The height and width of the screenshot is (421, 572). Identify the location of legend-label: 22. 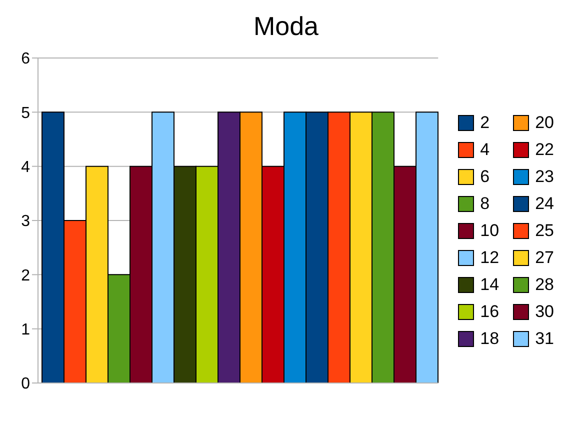
(544, 150).